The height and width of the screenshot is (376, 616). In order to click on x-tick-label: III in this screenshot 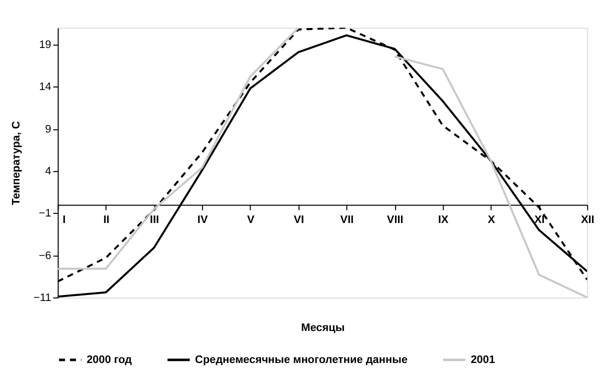, I will do `click(155, 220)`.